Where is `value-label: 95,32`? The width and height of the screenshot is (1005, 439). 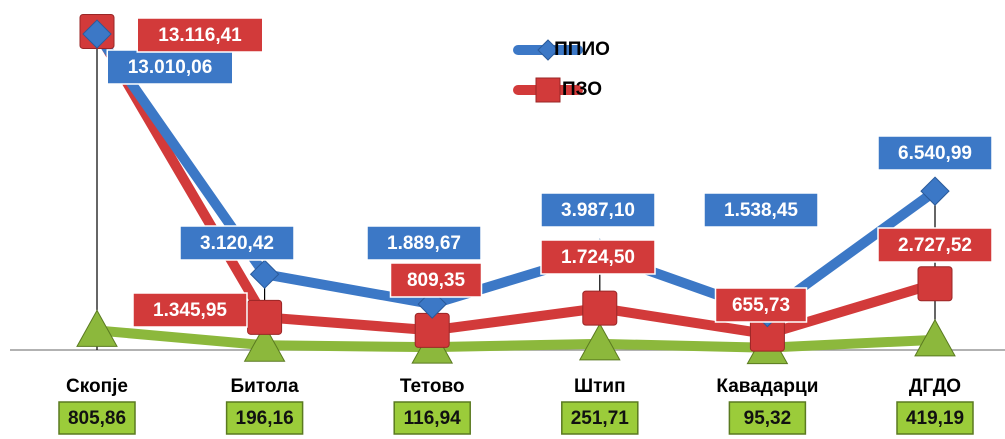 value-label: 95,32 is located at coordinates (768, 418).